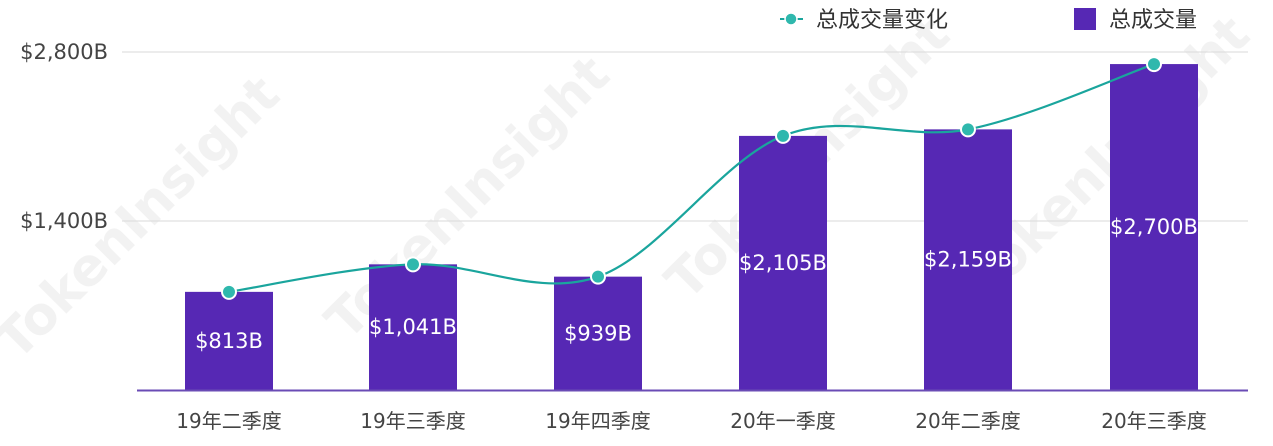 Image resolution: width=1273 pixels, height=446 pixels. Describe the element at coordinates (64, 52) in the screenshot. I see `y-tick-label: $2,800B` at that location.